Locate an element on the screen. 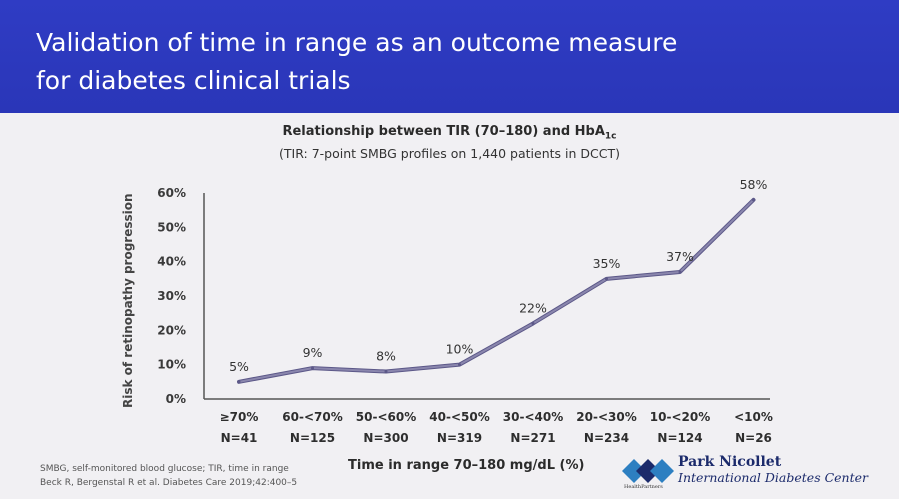  y-tick-label: 0% is located at coordinates (176, 399).